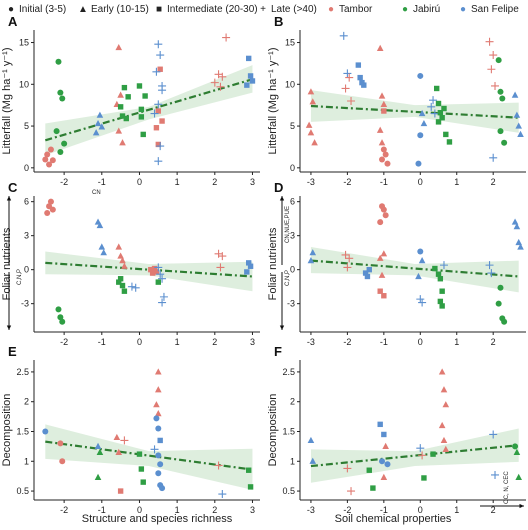  Describe the element at coordinates (290, 43) in the screenshot. I see `y-tick-label: 15` at that location.